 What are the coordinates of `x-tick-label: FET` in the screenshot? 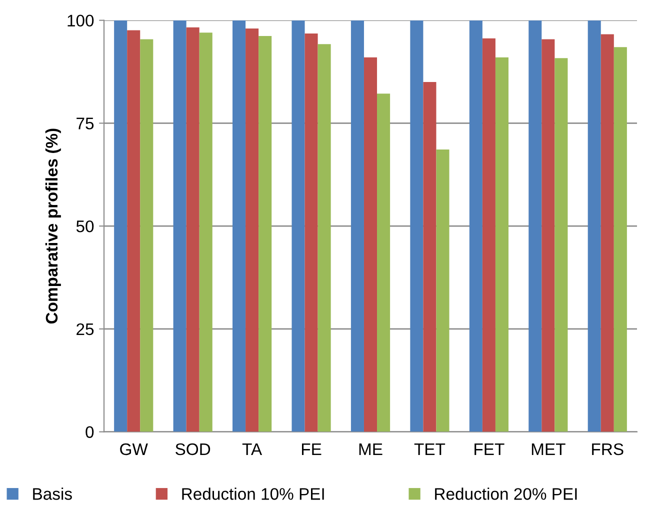 It's located at (489, 449).